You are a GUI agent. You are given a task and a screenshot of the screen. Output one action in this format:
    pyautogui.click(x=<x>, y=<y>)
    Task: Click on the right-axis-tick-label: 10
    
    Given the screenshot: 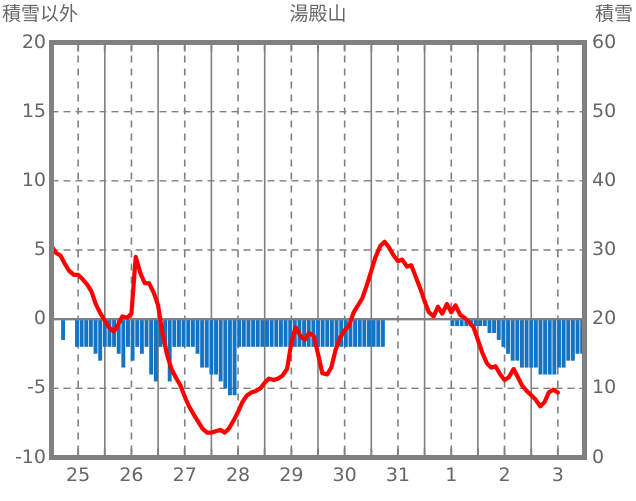 What is the action you would take?
    pyautogui.click(x=604, y=387)
    